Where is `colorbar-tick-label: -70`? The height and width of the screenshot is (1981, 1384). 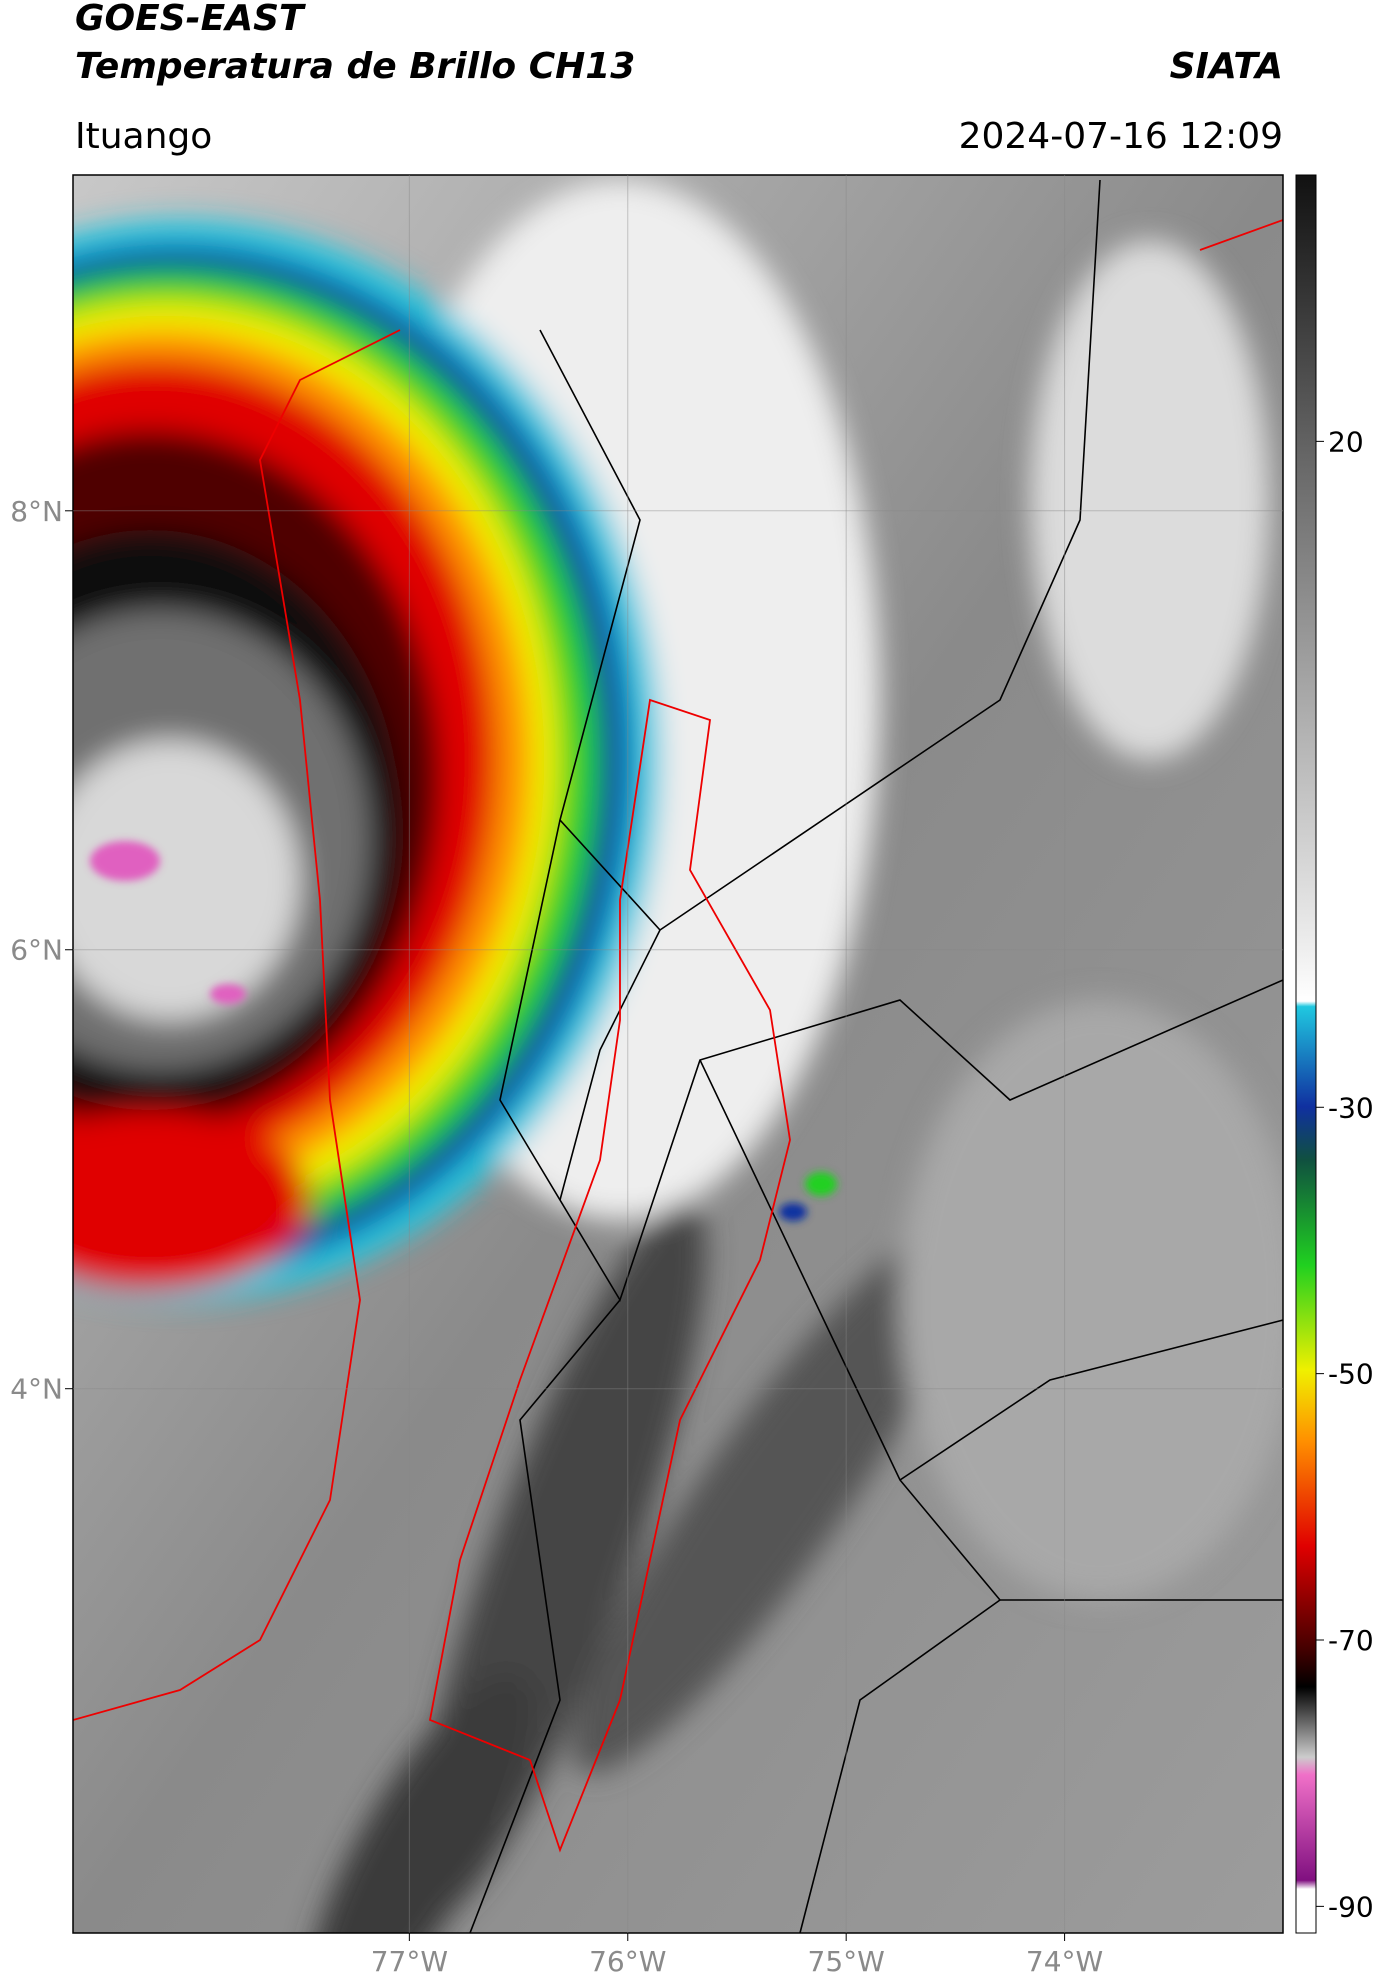 colorbar-tick-label: -70 is located at coordinates (1351, 1640).